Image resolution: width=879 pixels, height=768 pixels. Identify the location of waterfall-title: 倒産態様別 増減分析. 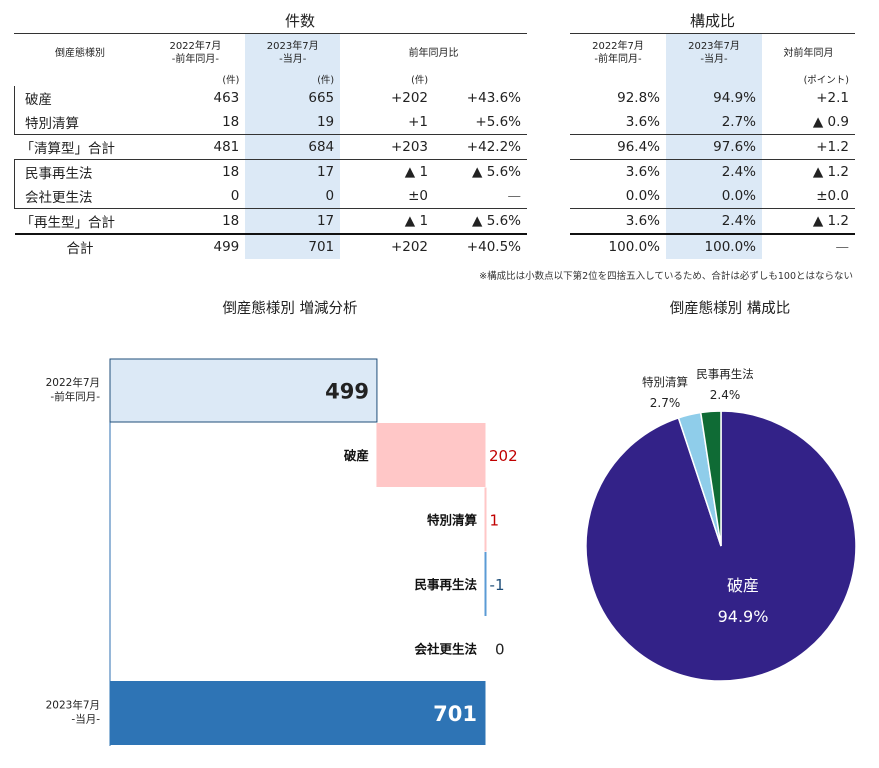
(290, 309).